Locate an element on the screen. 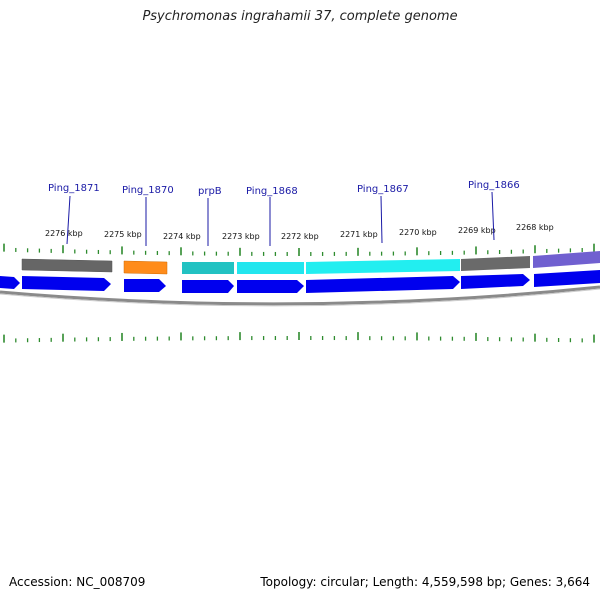  gene-label-ping1868: Ping_1868 is located at coordinates (272, 191).